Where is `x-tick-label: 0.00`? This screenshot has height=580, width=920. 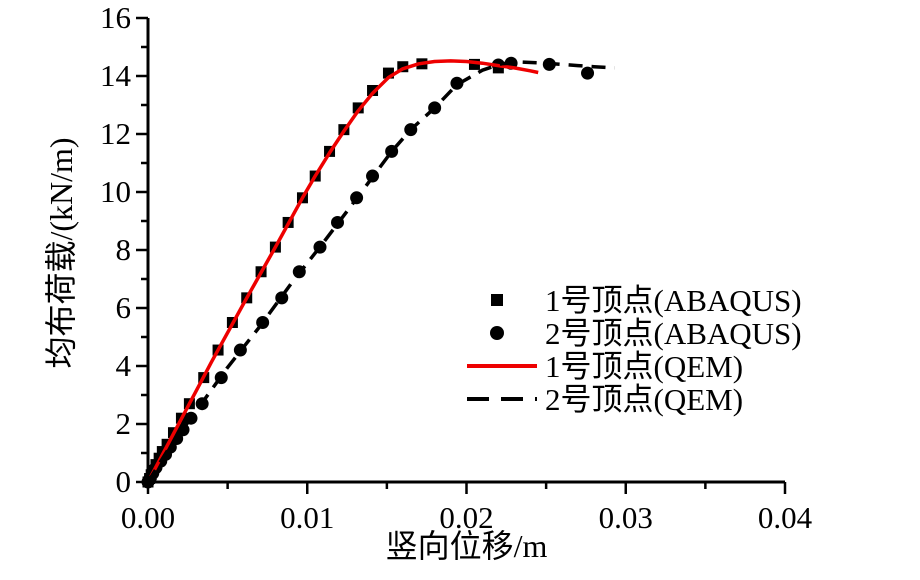 x-tick-label: 0.00 is located at coordinates (148, 517).